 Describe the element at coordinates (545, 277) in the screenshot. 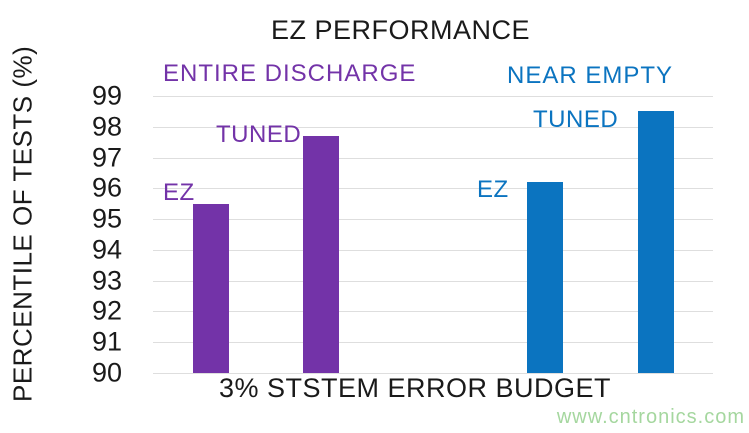

I see `bar-near-empty-ez` at that location.